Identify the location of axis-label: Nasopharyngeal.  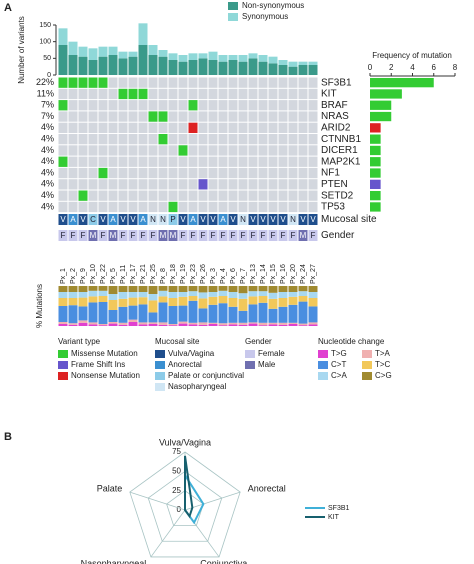
(114, 561).